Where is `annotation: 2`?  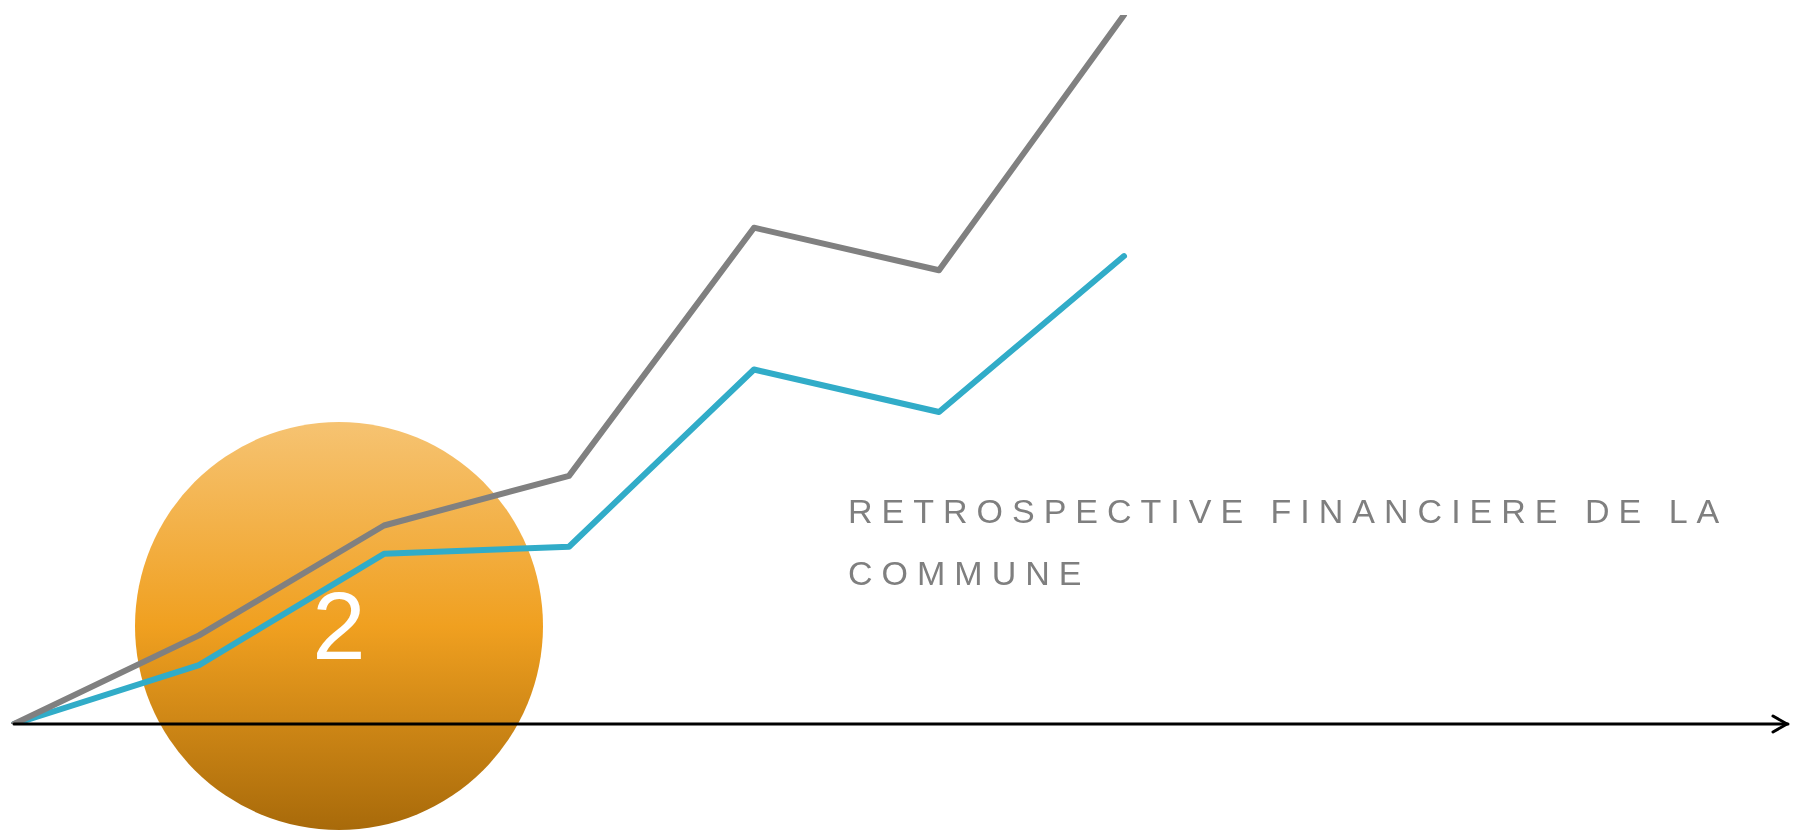
annotation: 2 is located at coordinates (339, 626).